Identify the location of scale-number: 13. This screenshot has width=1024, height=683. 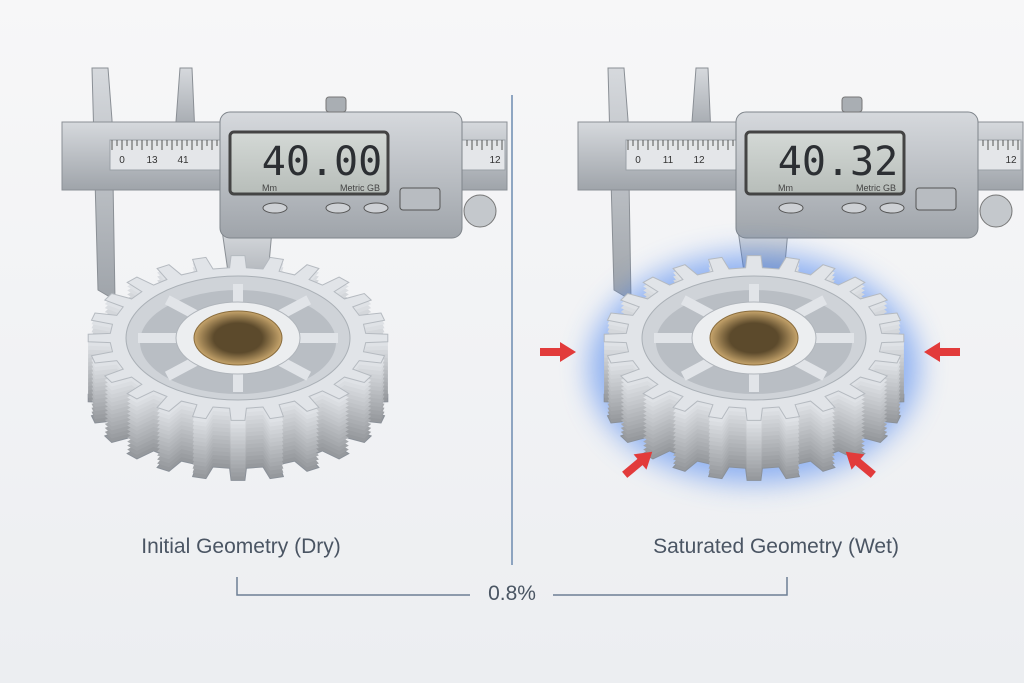
(152, 160).